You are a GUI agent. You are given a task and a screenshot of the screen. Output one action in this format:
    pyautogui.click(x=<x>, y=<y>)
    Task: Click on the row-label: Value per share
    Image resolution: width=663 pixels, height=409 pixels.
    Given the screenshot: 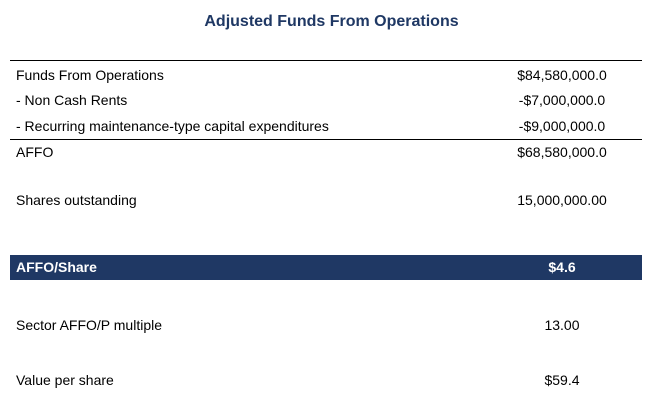 What is the action you would take?
    pyautogui.click(x=65, y=380)
    